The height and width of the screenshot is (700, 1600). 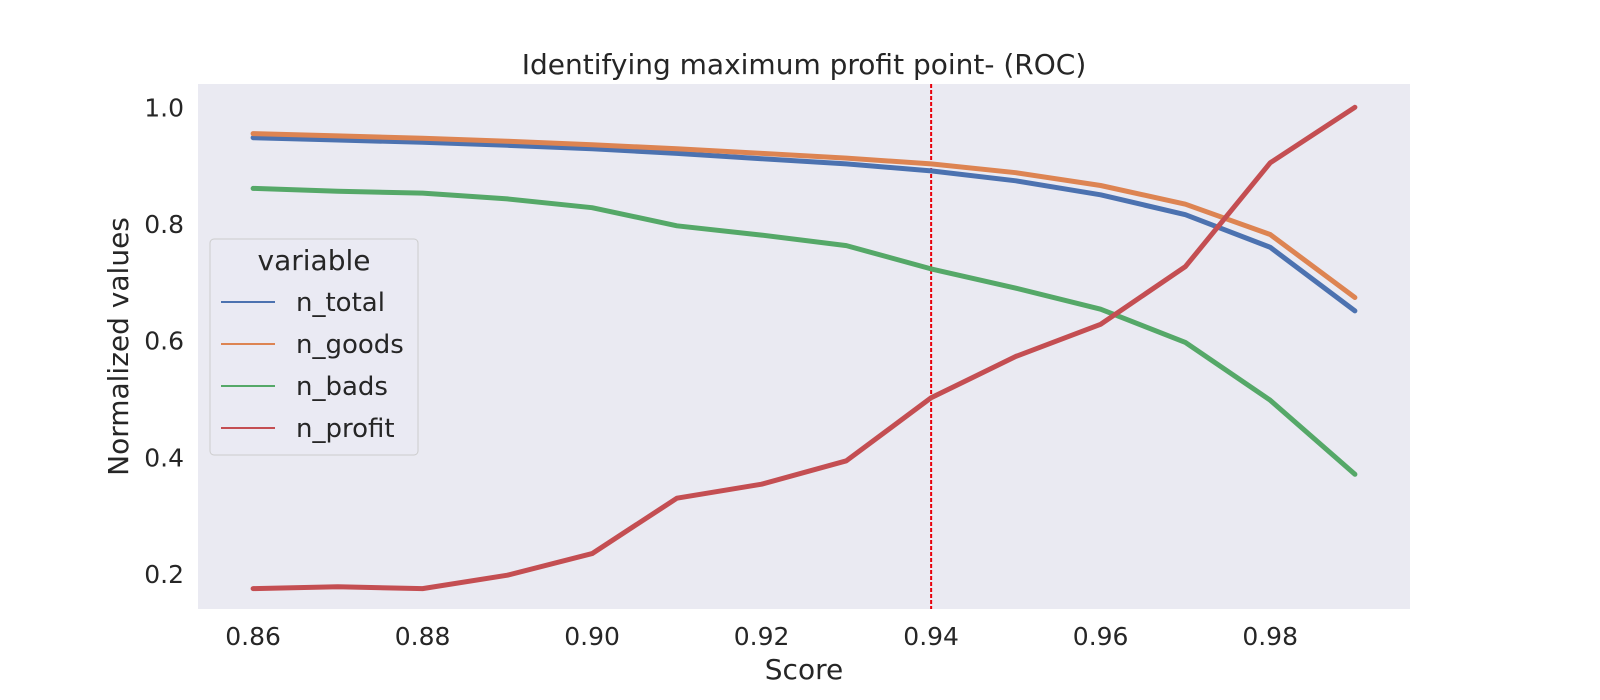 I want to click on legend-label-n-bads: n_bads, so click(x=342, y=387).